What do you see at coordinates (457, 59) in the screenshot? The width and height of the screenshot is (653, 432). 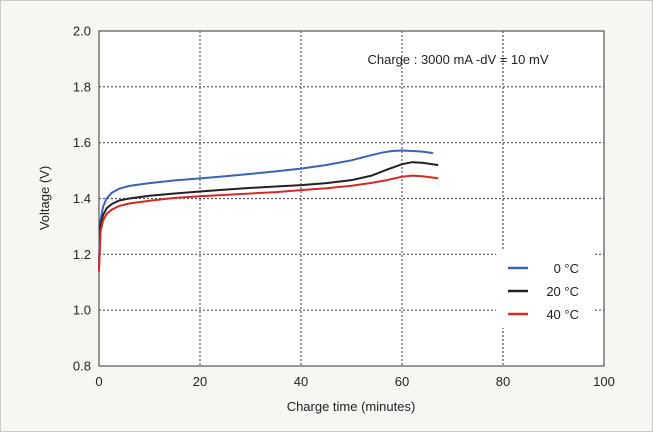 I see `chart-annotation: Charge : 3000 mA -dV = 10 mV` at bounding box center [457, 59].